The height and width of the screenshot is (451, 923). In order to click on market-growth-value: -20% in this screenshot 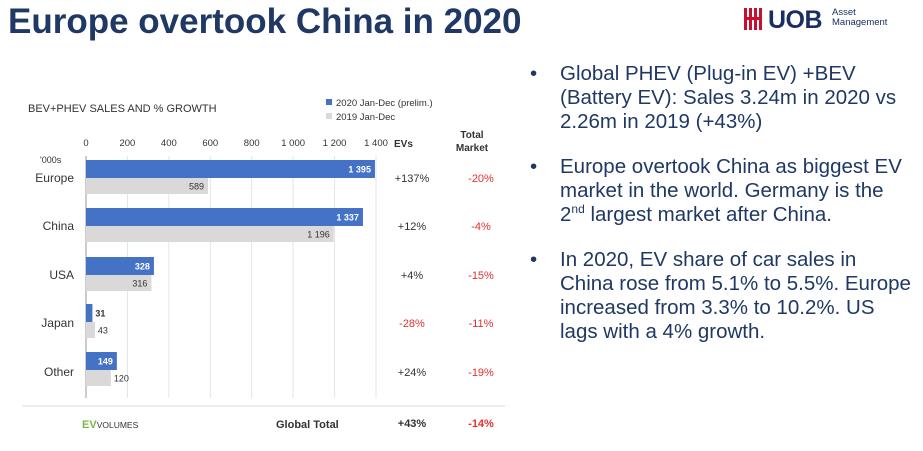, I will do `click(481, 179)`.